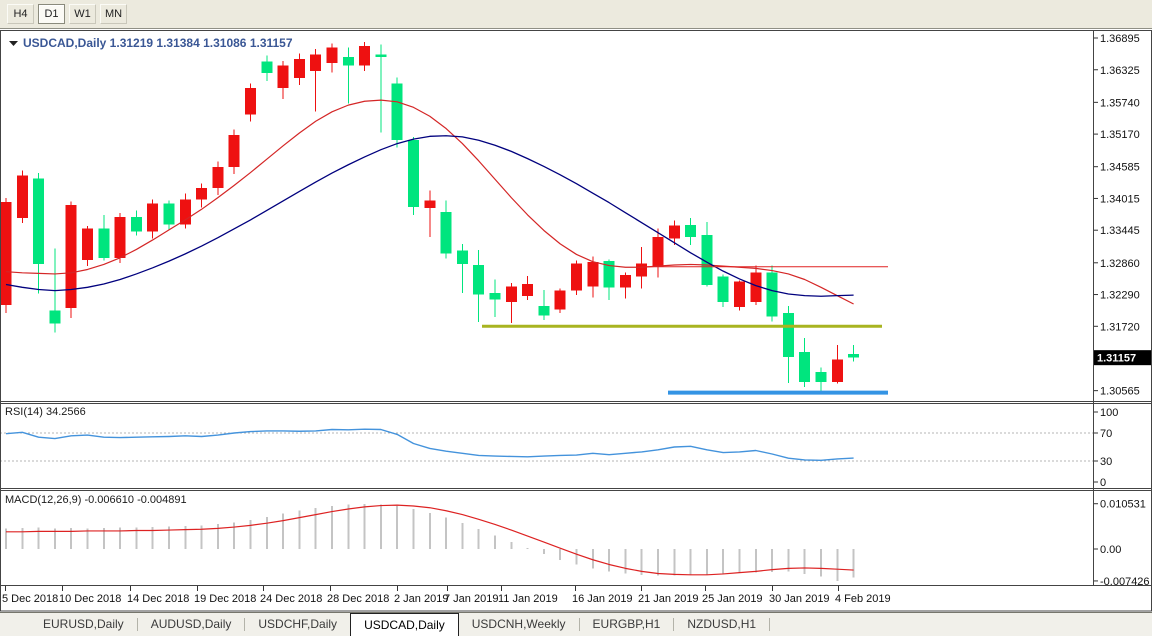  What do you see at coordinates (668, 599) in the screenshot?
I see `date-axis-label: 21 Jan 2019` at bounding box center [668, 599].